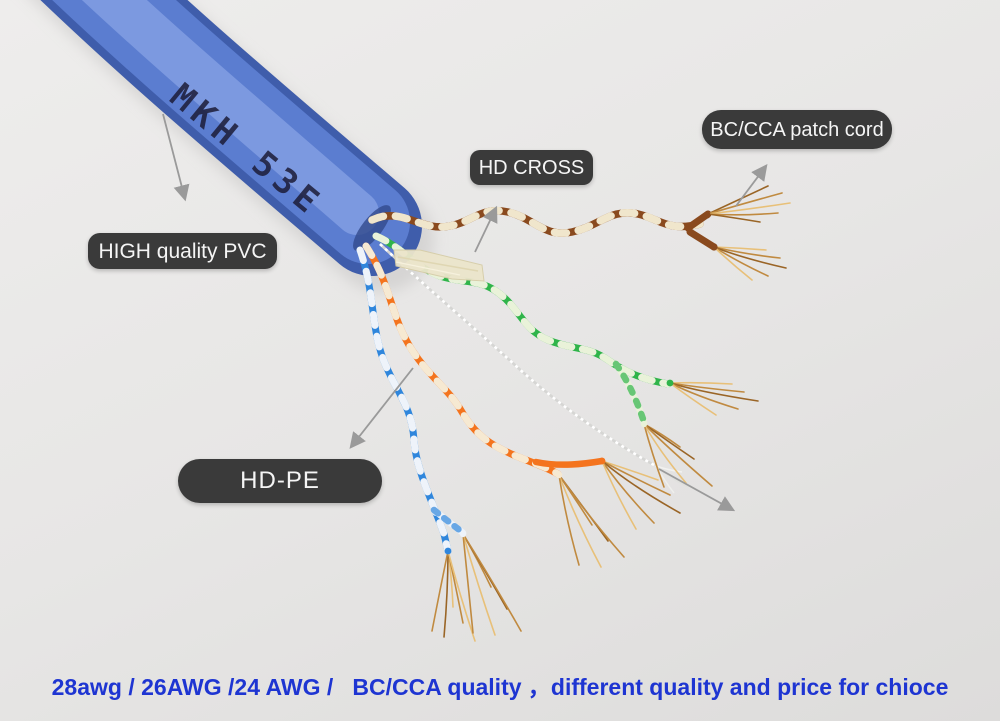 This screenshot has width=1000, height=721. I want to click on rip-cord, so click(534, 368).